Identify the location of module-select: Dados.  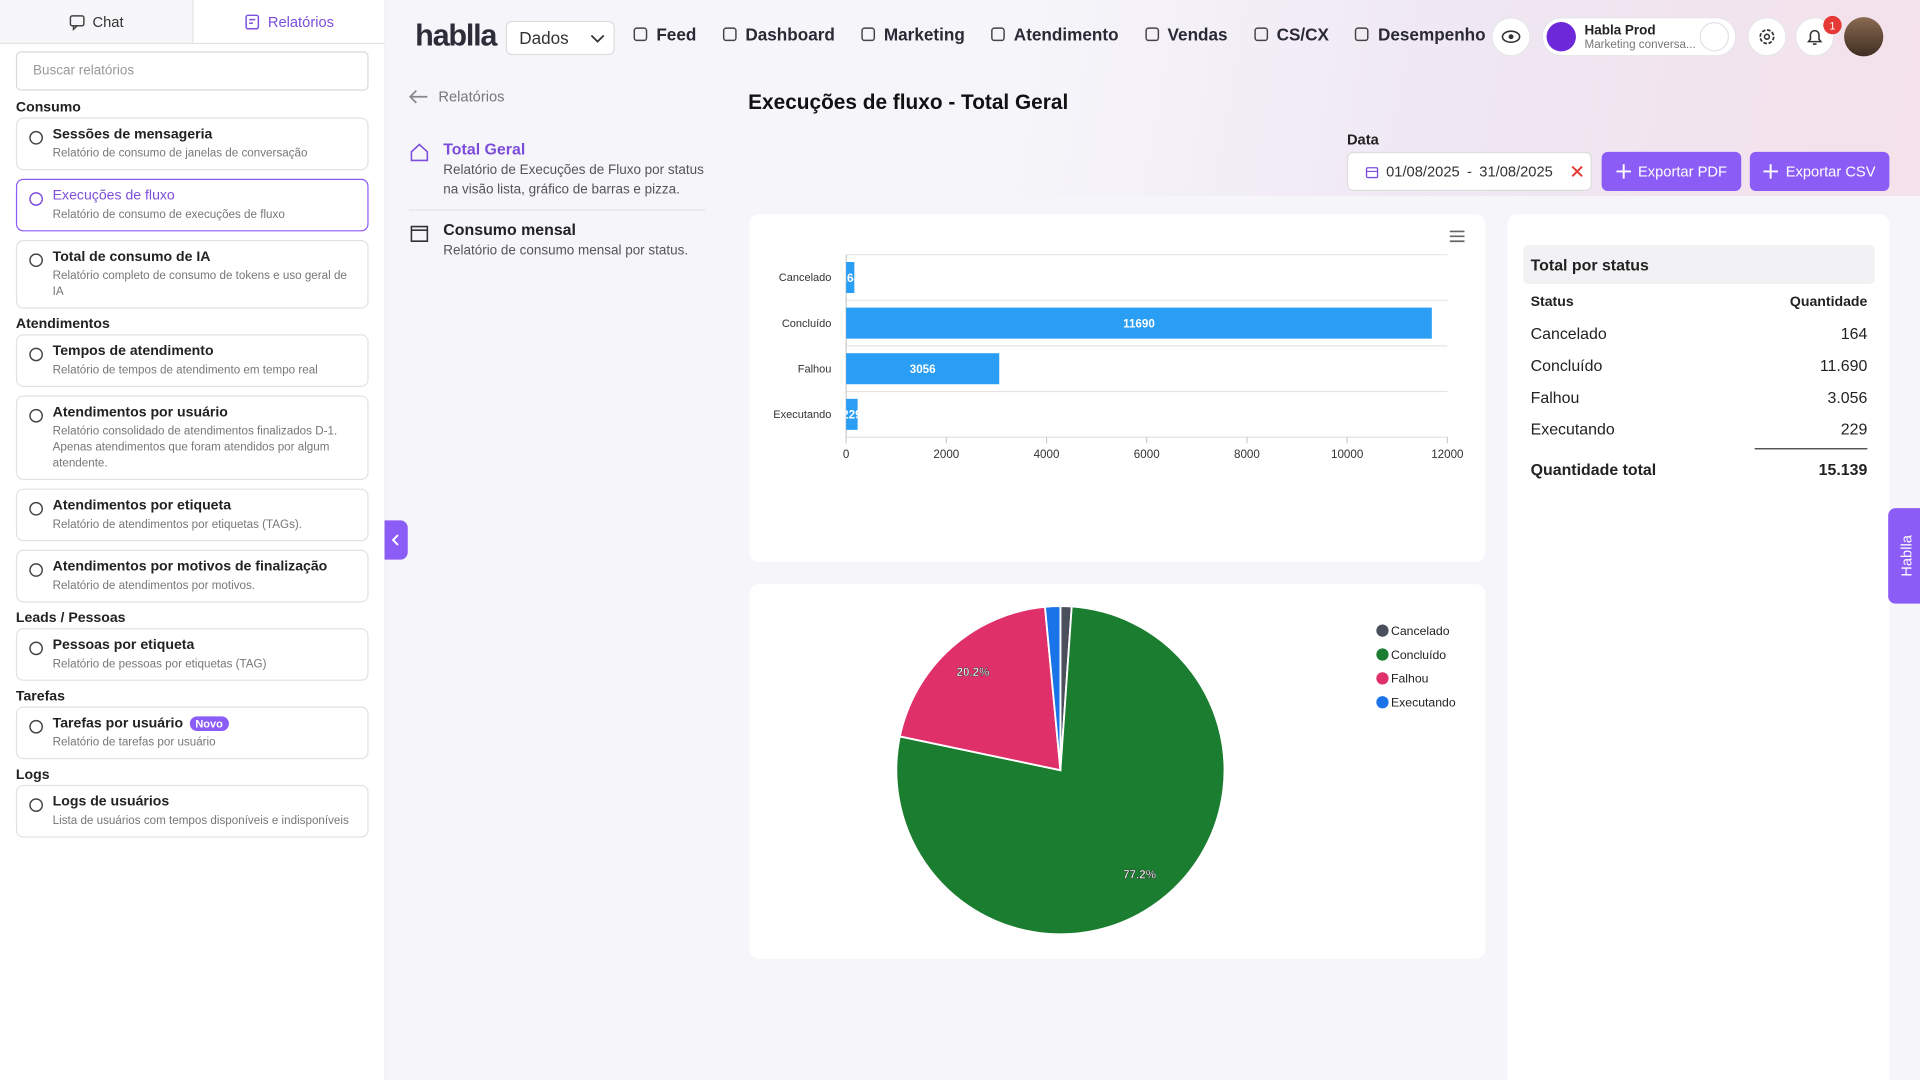
(560, 38).